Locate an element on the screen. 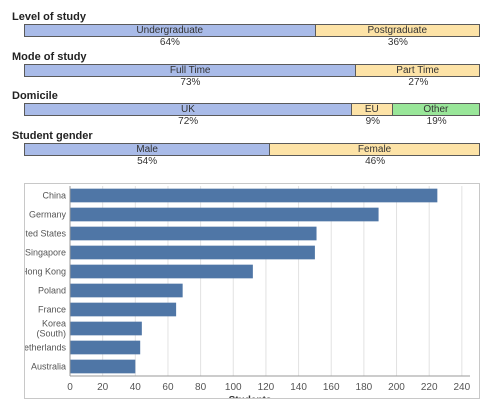 The width and height of the screenshot is (500, 403). category-label: China is located at coordinates (54, 196).